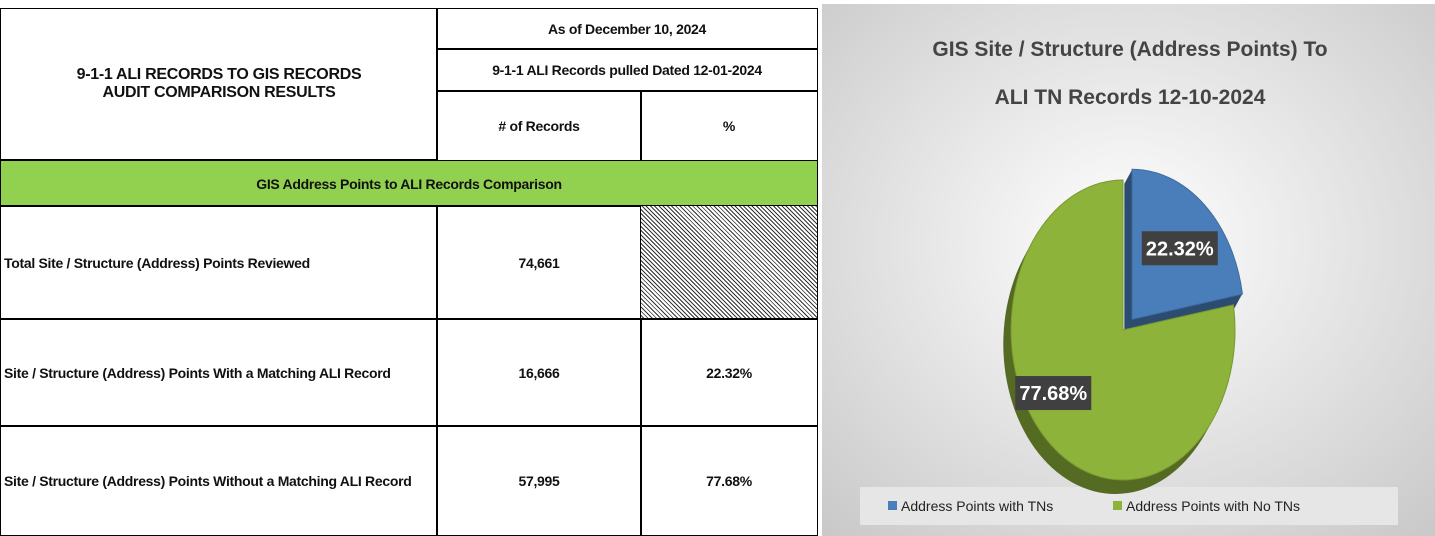 The width and height of the screenshot is (1435, 536). I want to click on data-label: 77.68%, so click(1053, 394).